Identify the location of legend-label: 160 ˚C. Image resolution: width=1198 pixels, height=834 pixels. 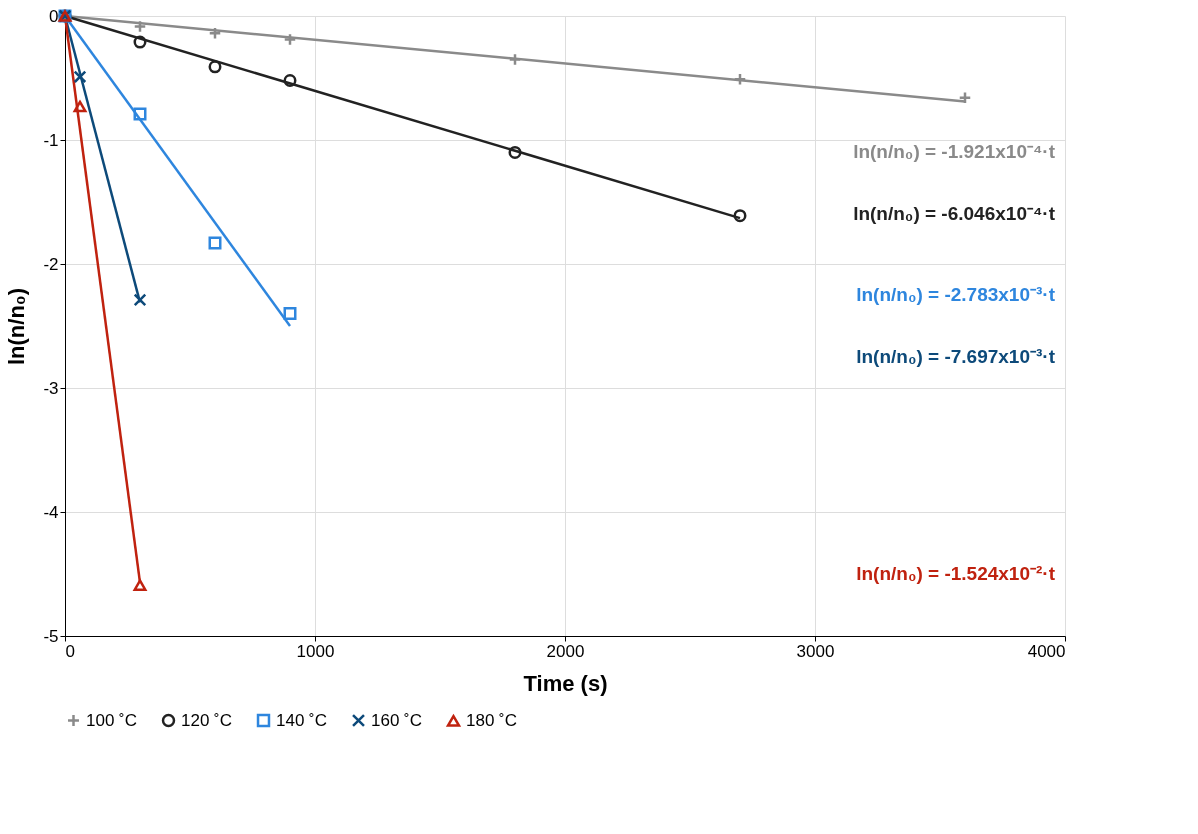
(397, 720).